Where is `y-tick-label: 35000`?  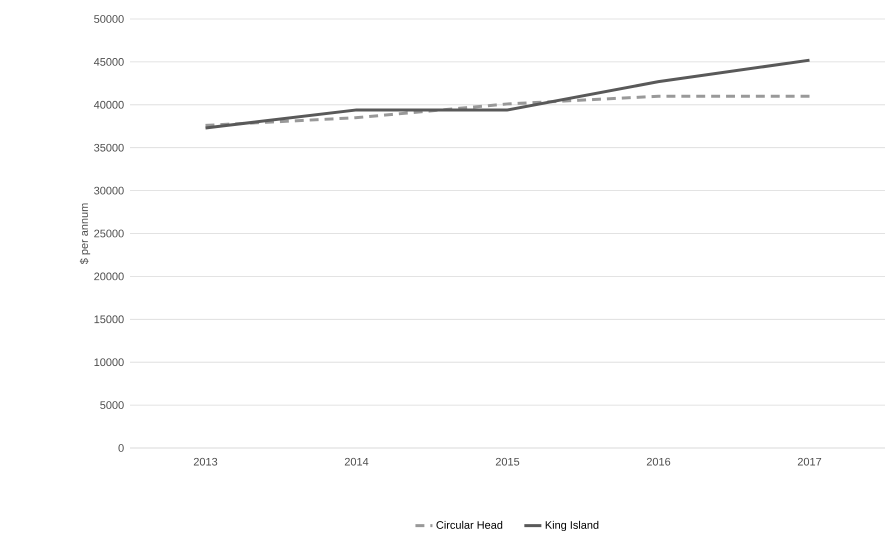
y-tick-label: 35000 is located at coordinates (109, 148).